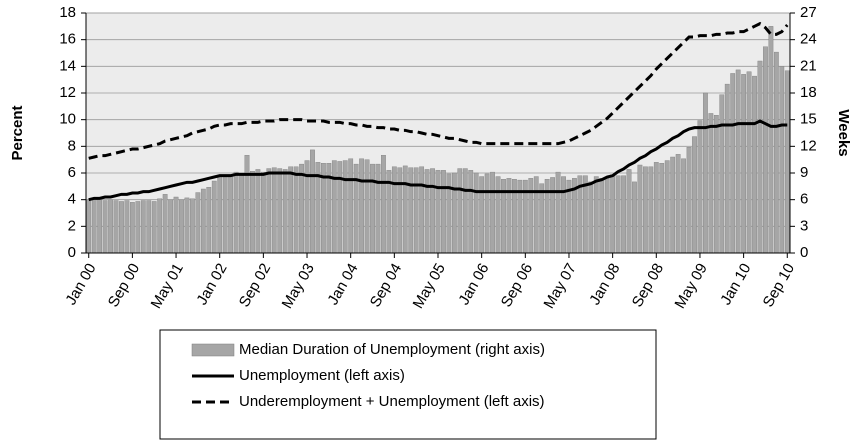  What do you see at coordinates (804, 172) in the screenshot?
I see `y2-tick-label: 9` at bounding box center [804, 172].